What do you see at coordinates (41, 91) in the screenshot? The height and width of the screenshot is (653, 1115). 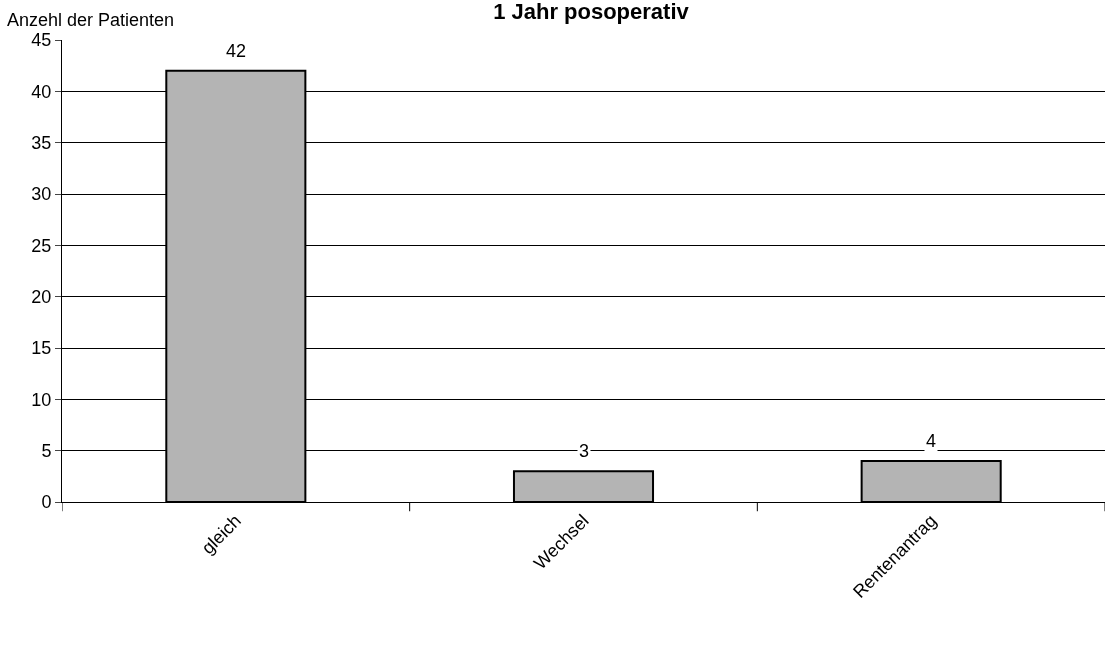 I see `y-tick-label: 40` at bounding box center [41, 91].